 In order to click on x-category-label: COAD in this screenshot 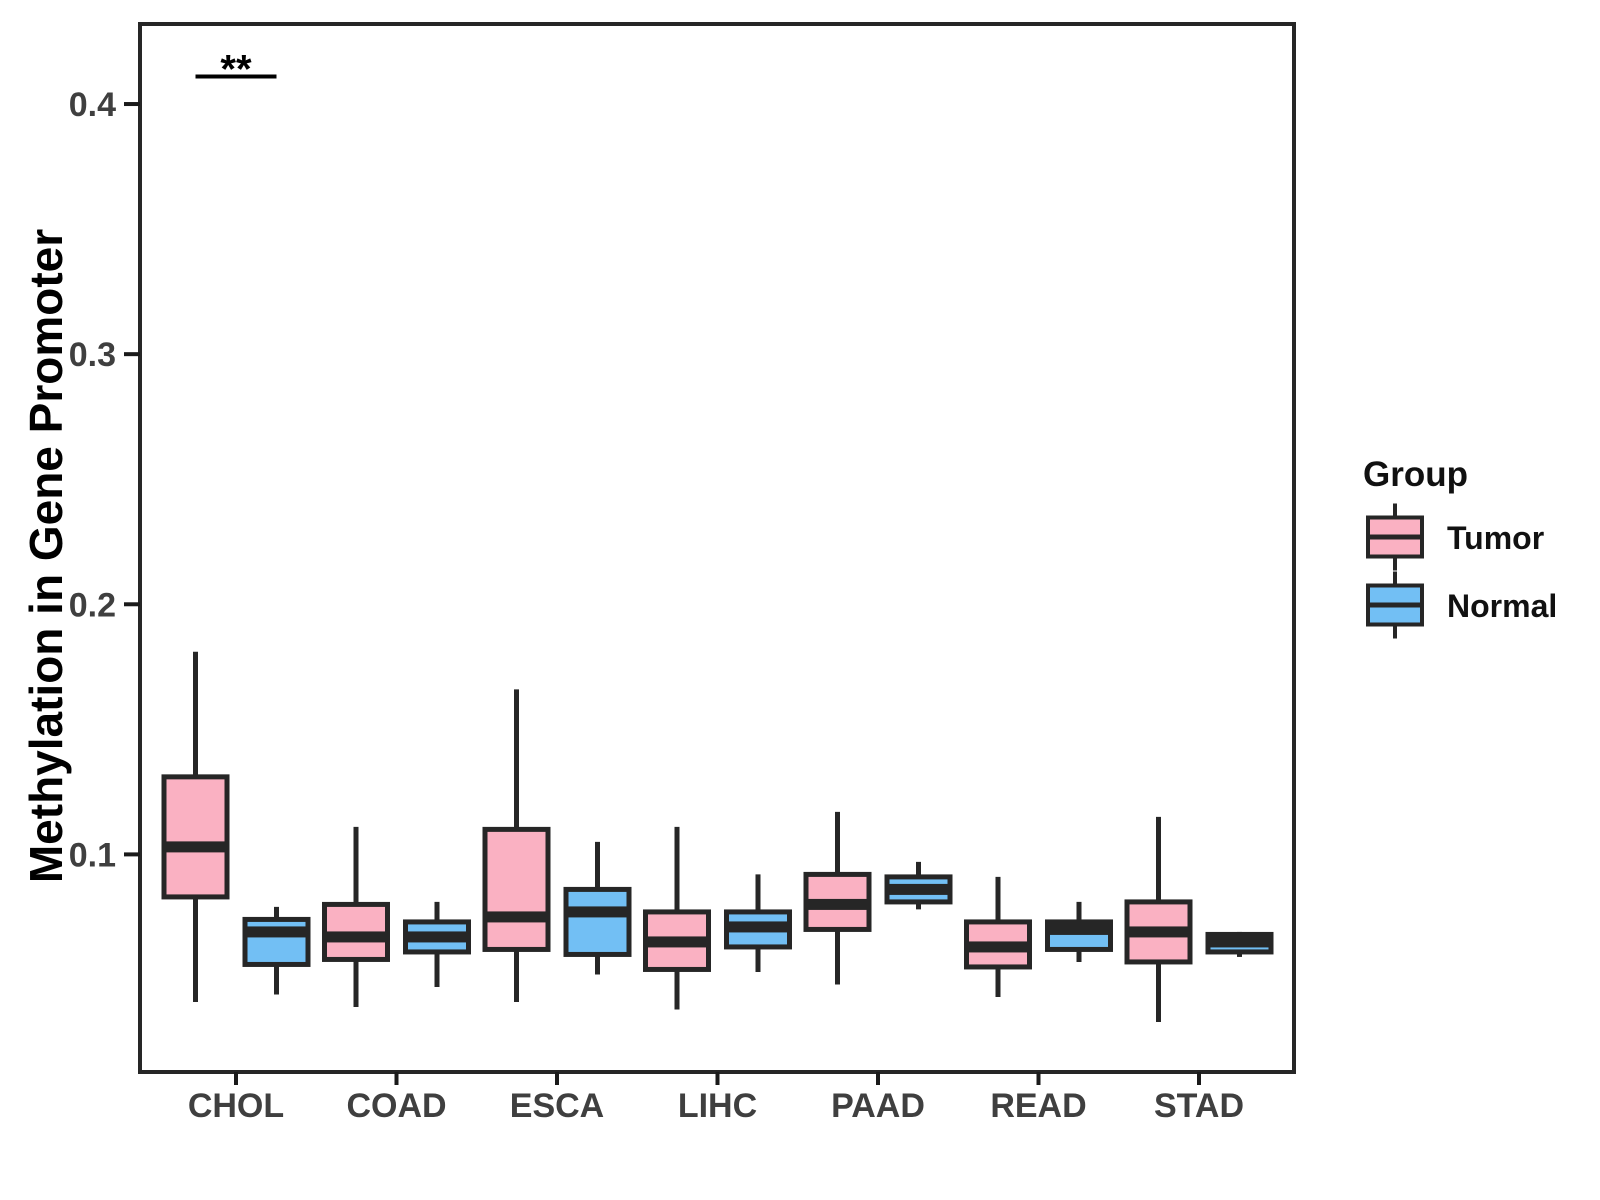, I will do `click(396, 1106)`.